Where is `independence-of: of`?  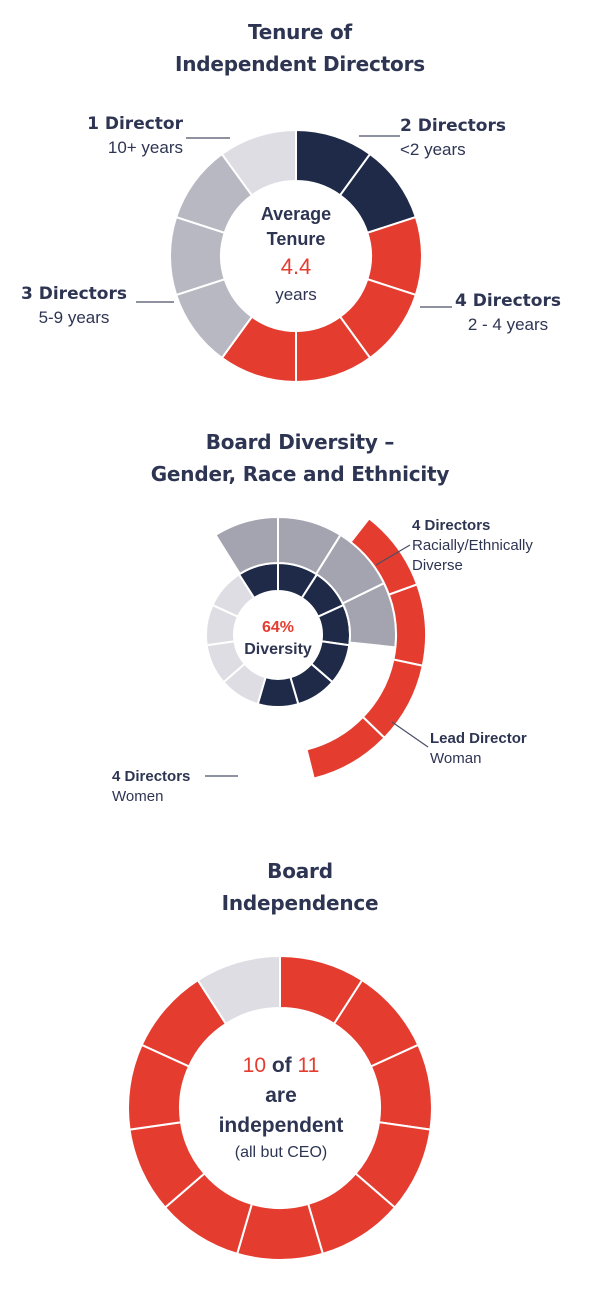
independence-of: of is located at coordinates (281, 1065).